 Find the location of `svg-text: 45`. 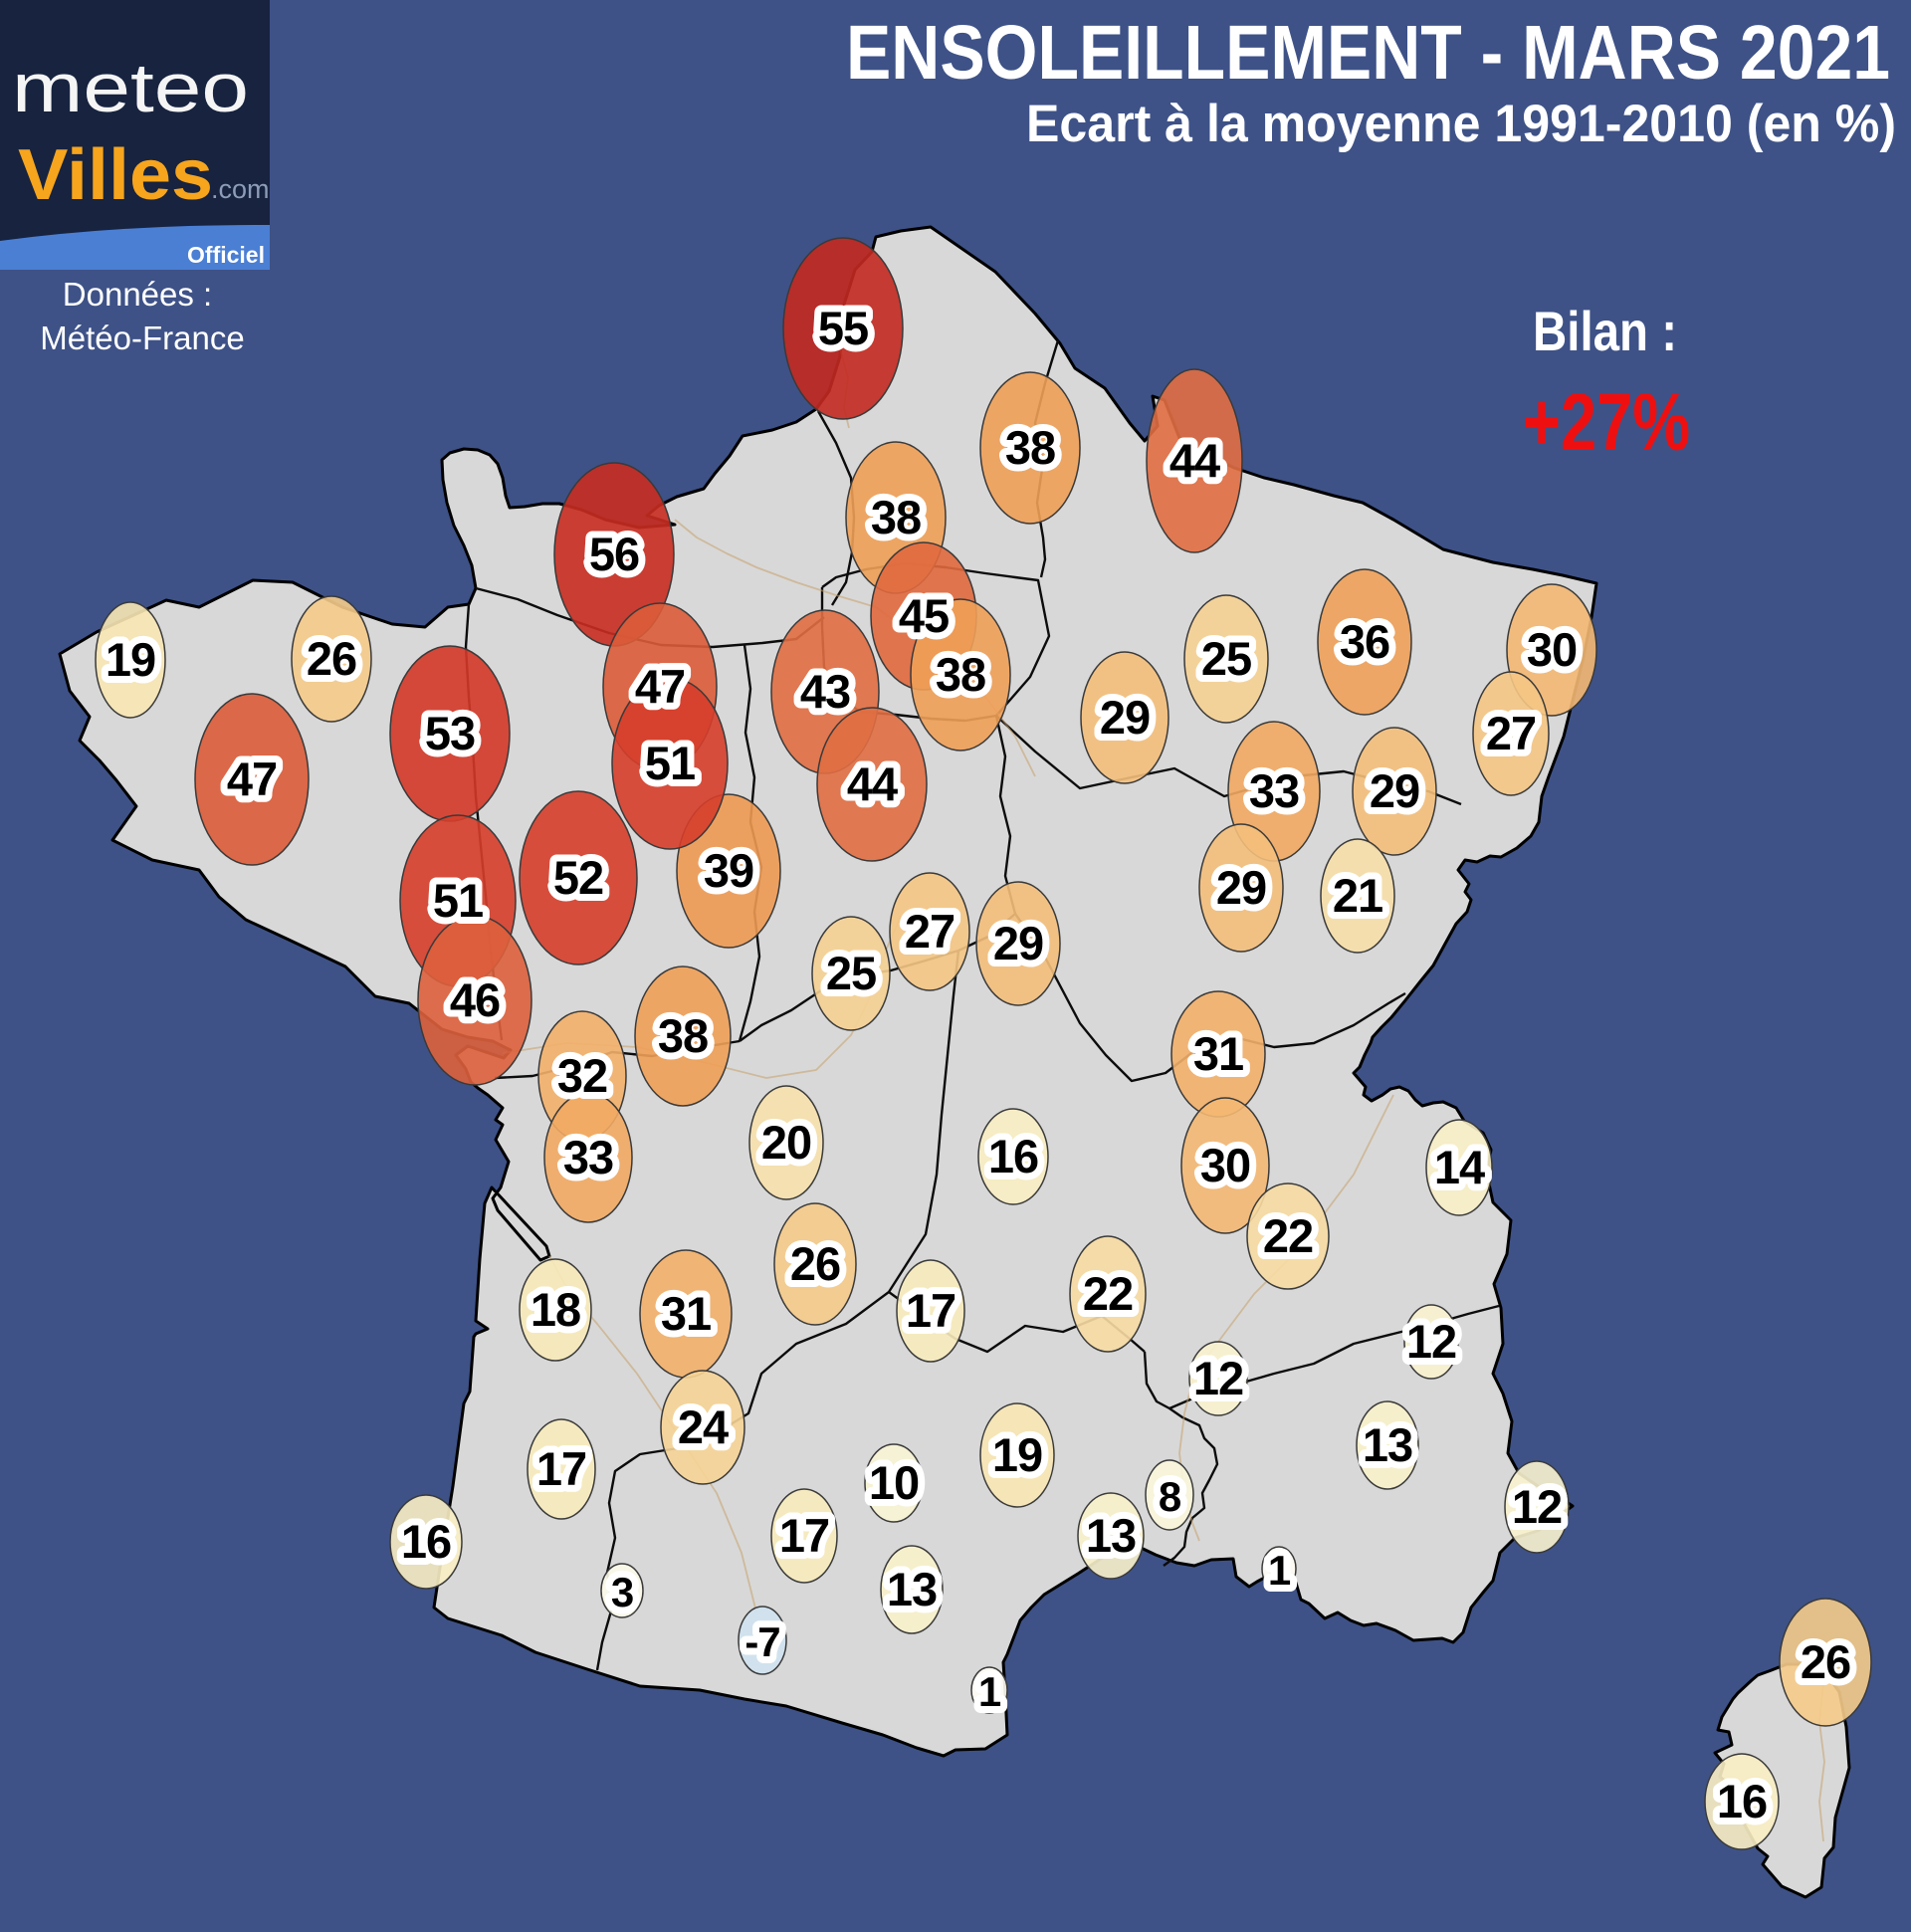

svg-text: 45 is located at coordinates (924, 615).